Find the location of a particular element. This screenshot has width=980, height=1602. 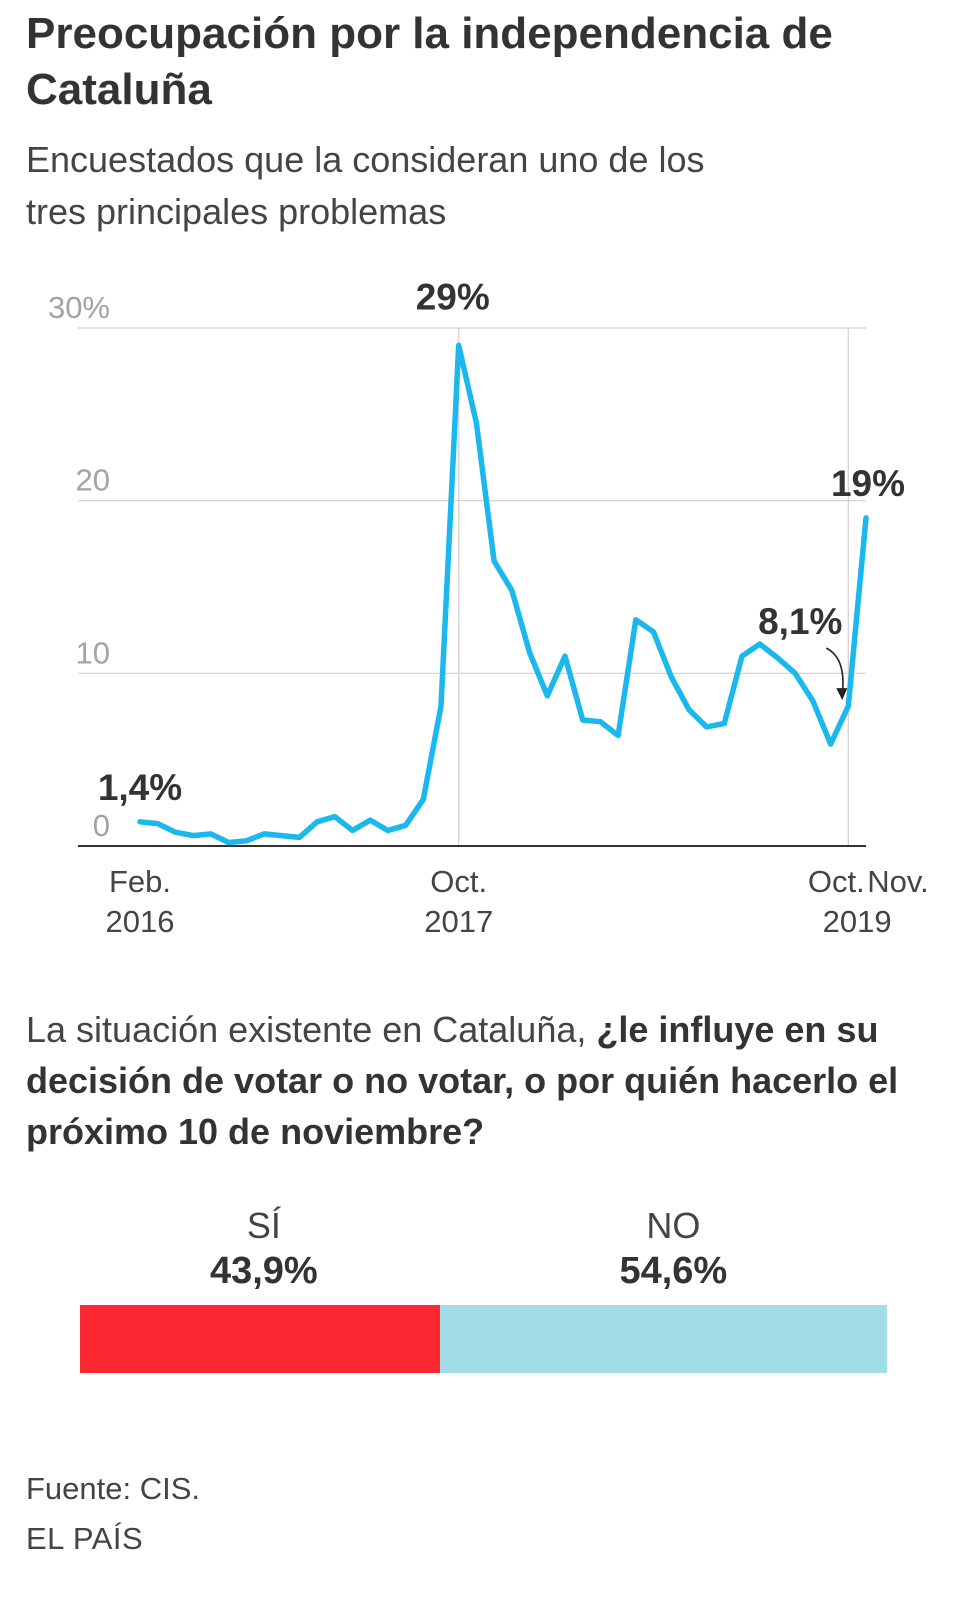

data-label: 1,4% is located at coordinates (140, 787).